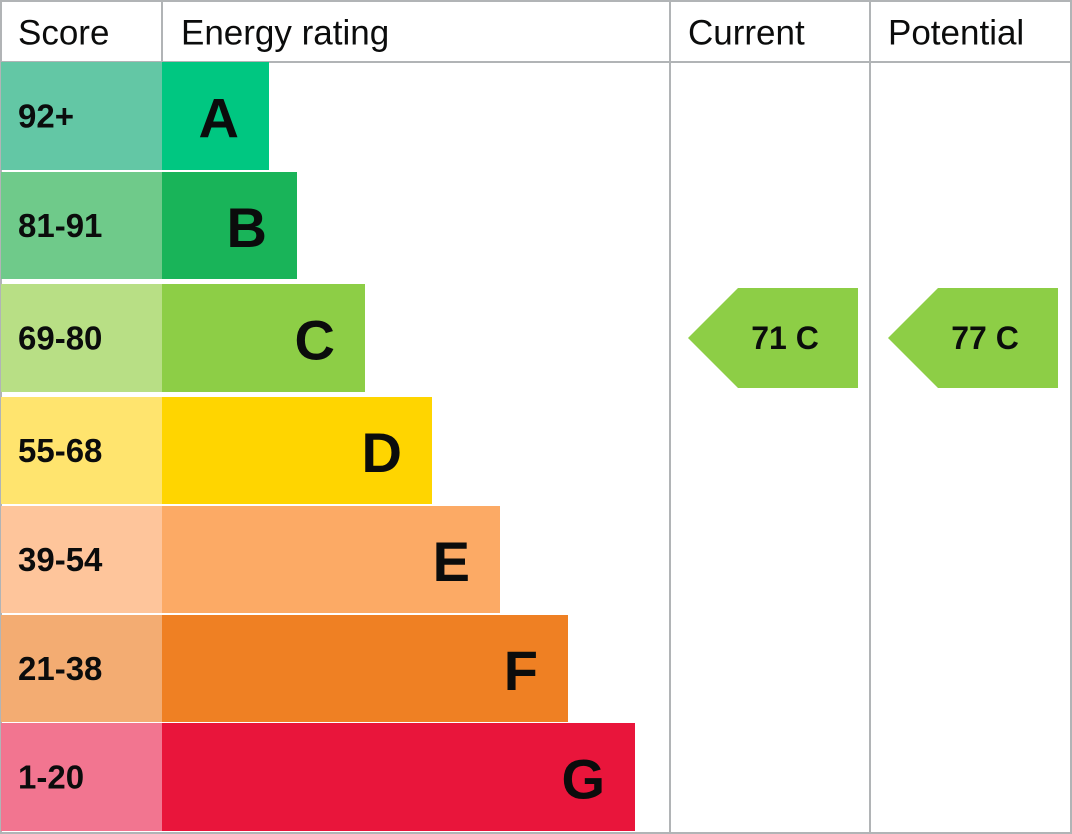  I want to click on score-range: 55-68, so click(60, 450).